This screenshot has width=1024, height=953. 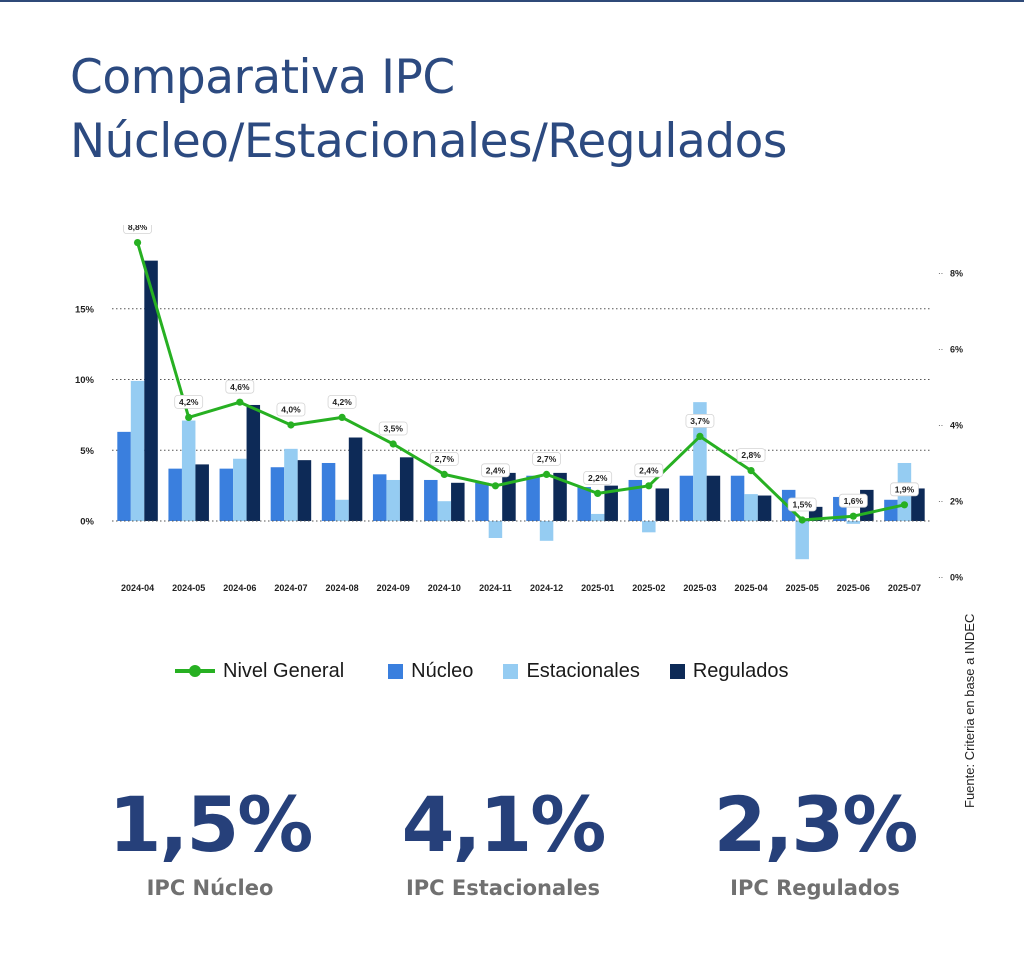 What do you see at coordinates (904, 588) in the screenshot?
I see `x-tick-label: 2025-07` at bounding box center [904, 588].